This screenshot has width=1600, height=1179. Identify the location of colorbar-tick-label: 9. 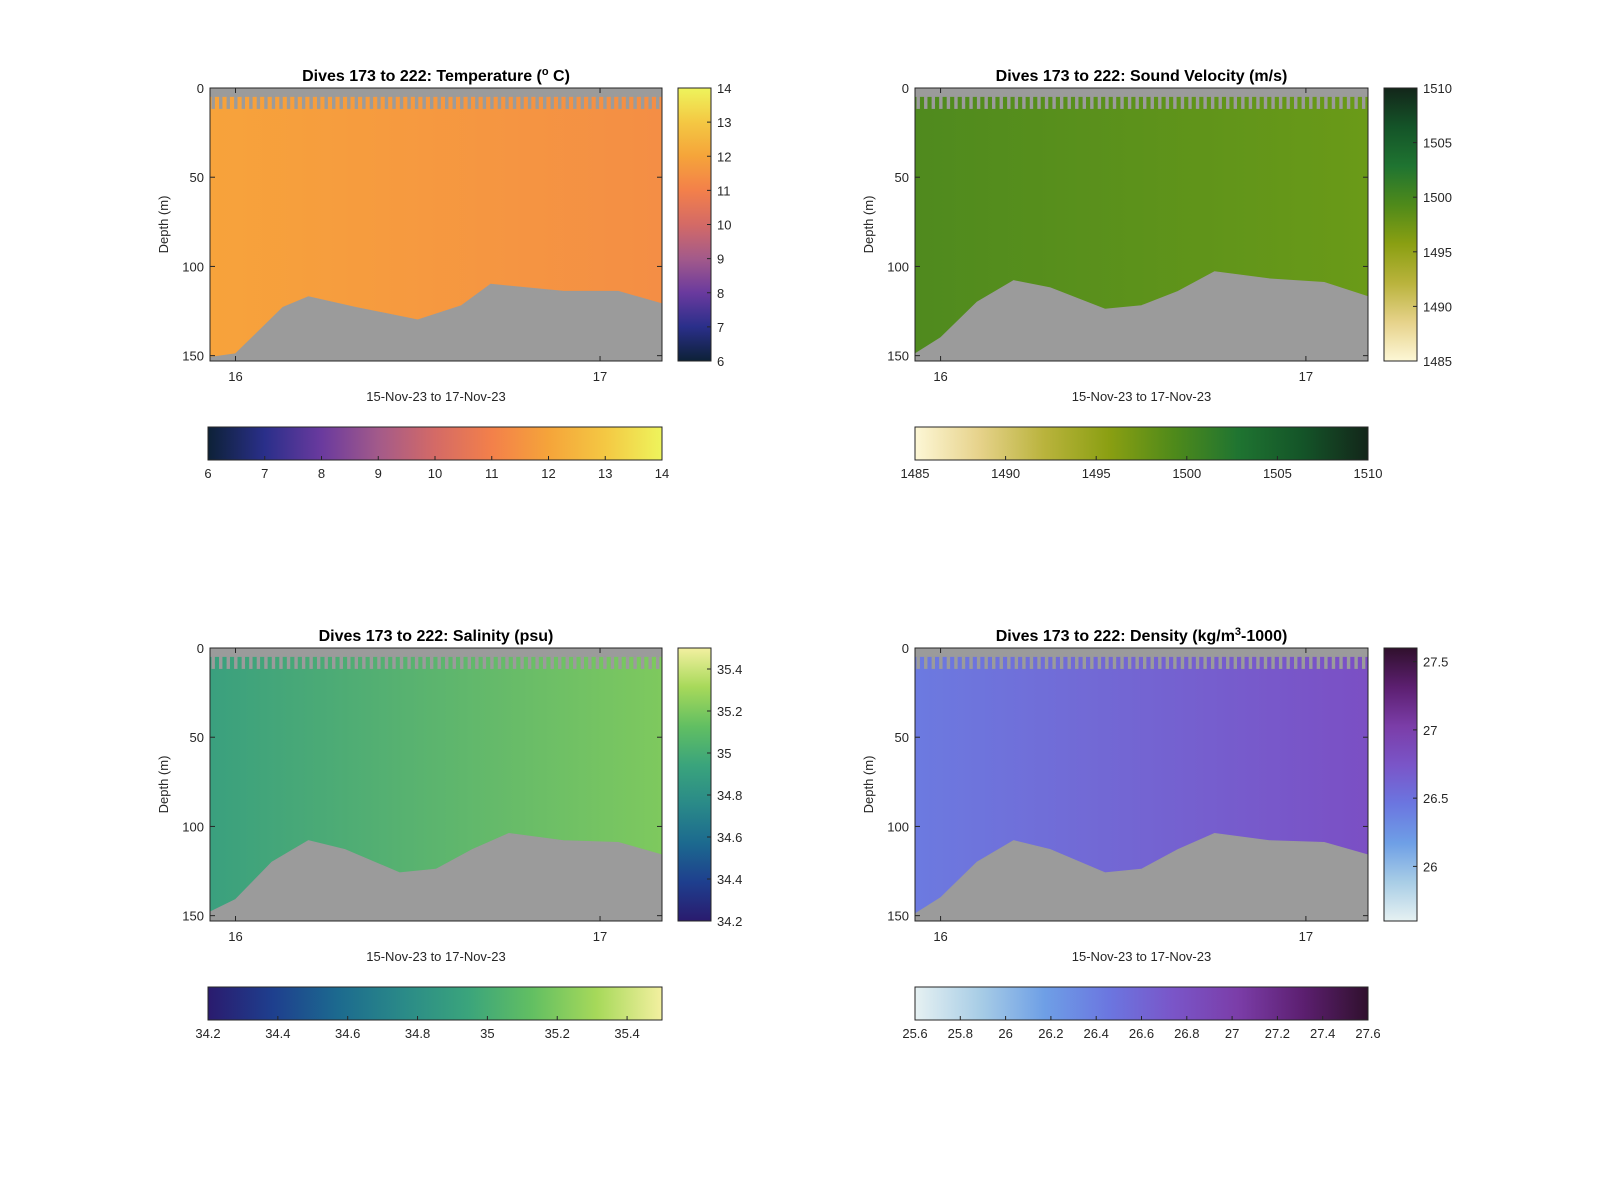
(720, 259).